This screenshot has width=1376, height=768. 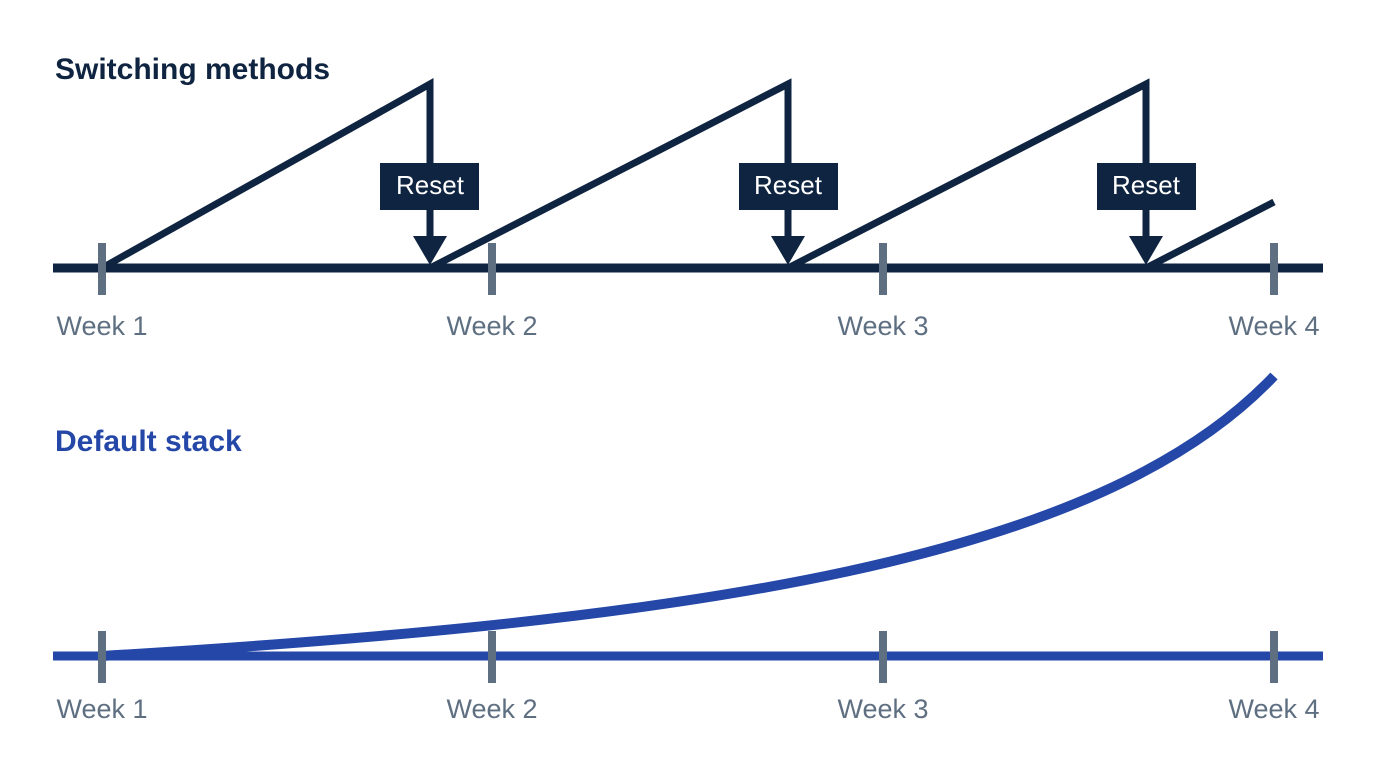 What do you see at coordinates (192, 69) in the screenshot?
I see `panel-title: Switching methods` at bounding box center [192, 69].